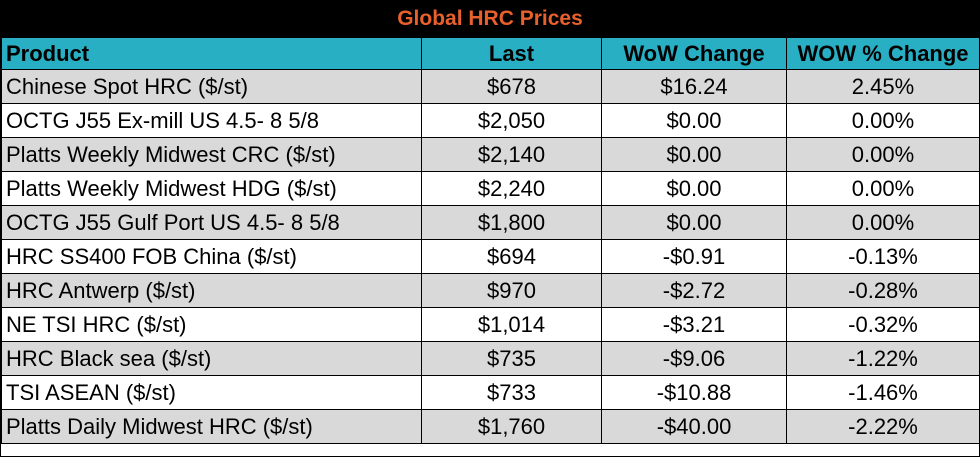 The width and height of the screenshot is (980, 457). What do you see at coordinates (511, 154) in the screenshot?
I see `last-cell: $2,140` at bounding box center [511, 154].